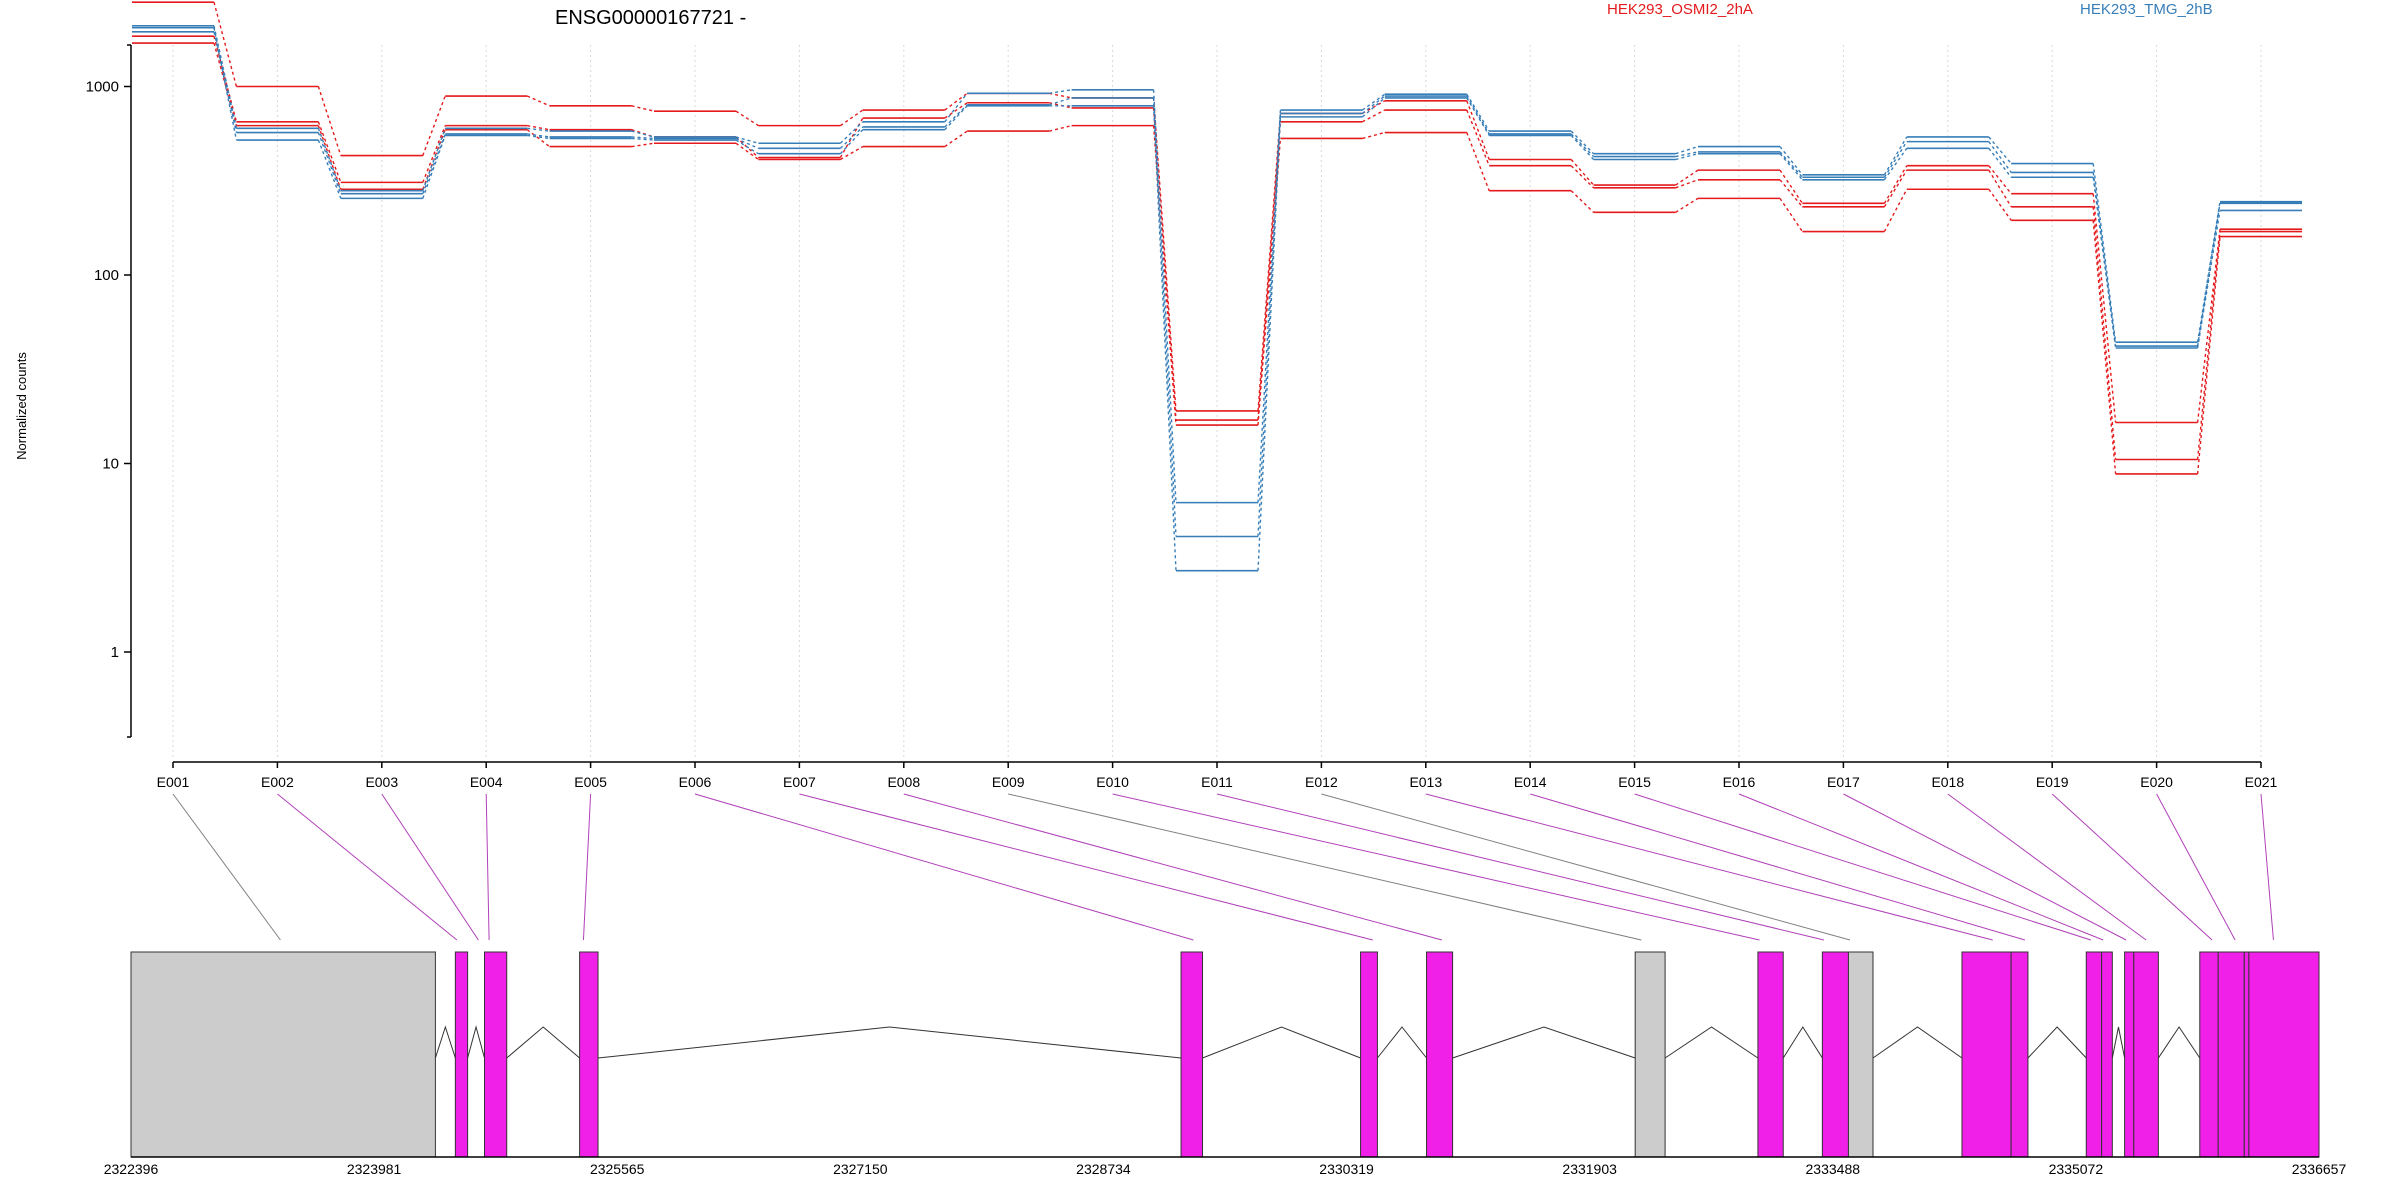 The width and height of the screenshot is (2400, 1200). I want to click on x-tick-label: E010, so click(1112, 782).